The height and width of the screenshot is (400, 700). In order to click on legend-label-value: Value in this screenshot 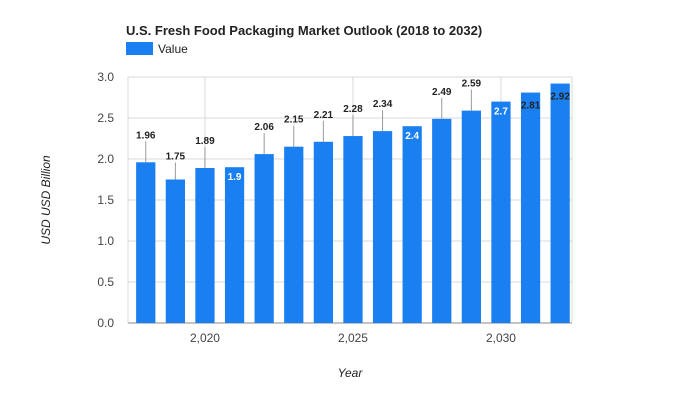, I will do `click(173, 49)`.